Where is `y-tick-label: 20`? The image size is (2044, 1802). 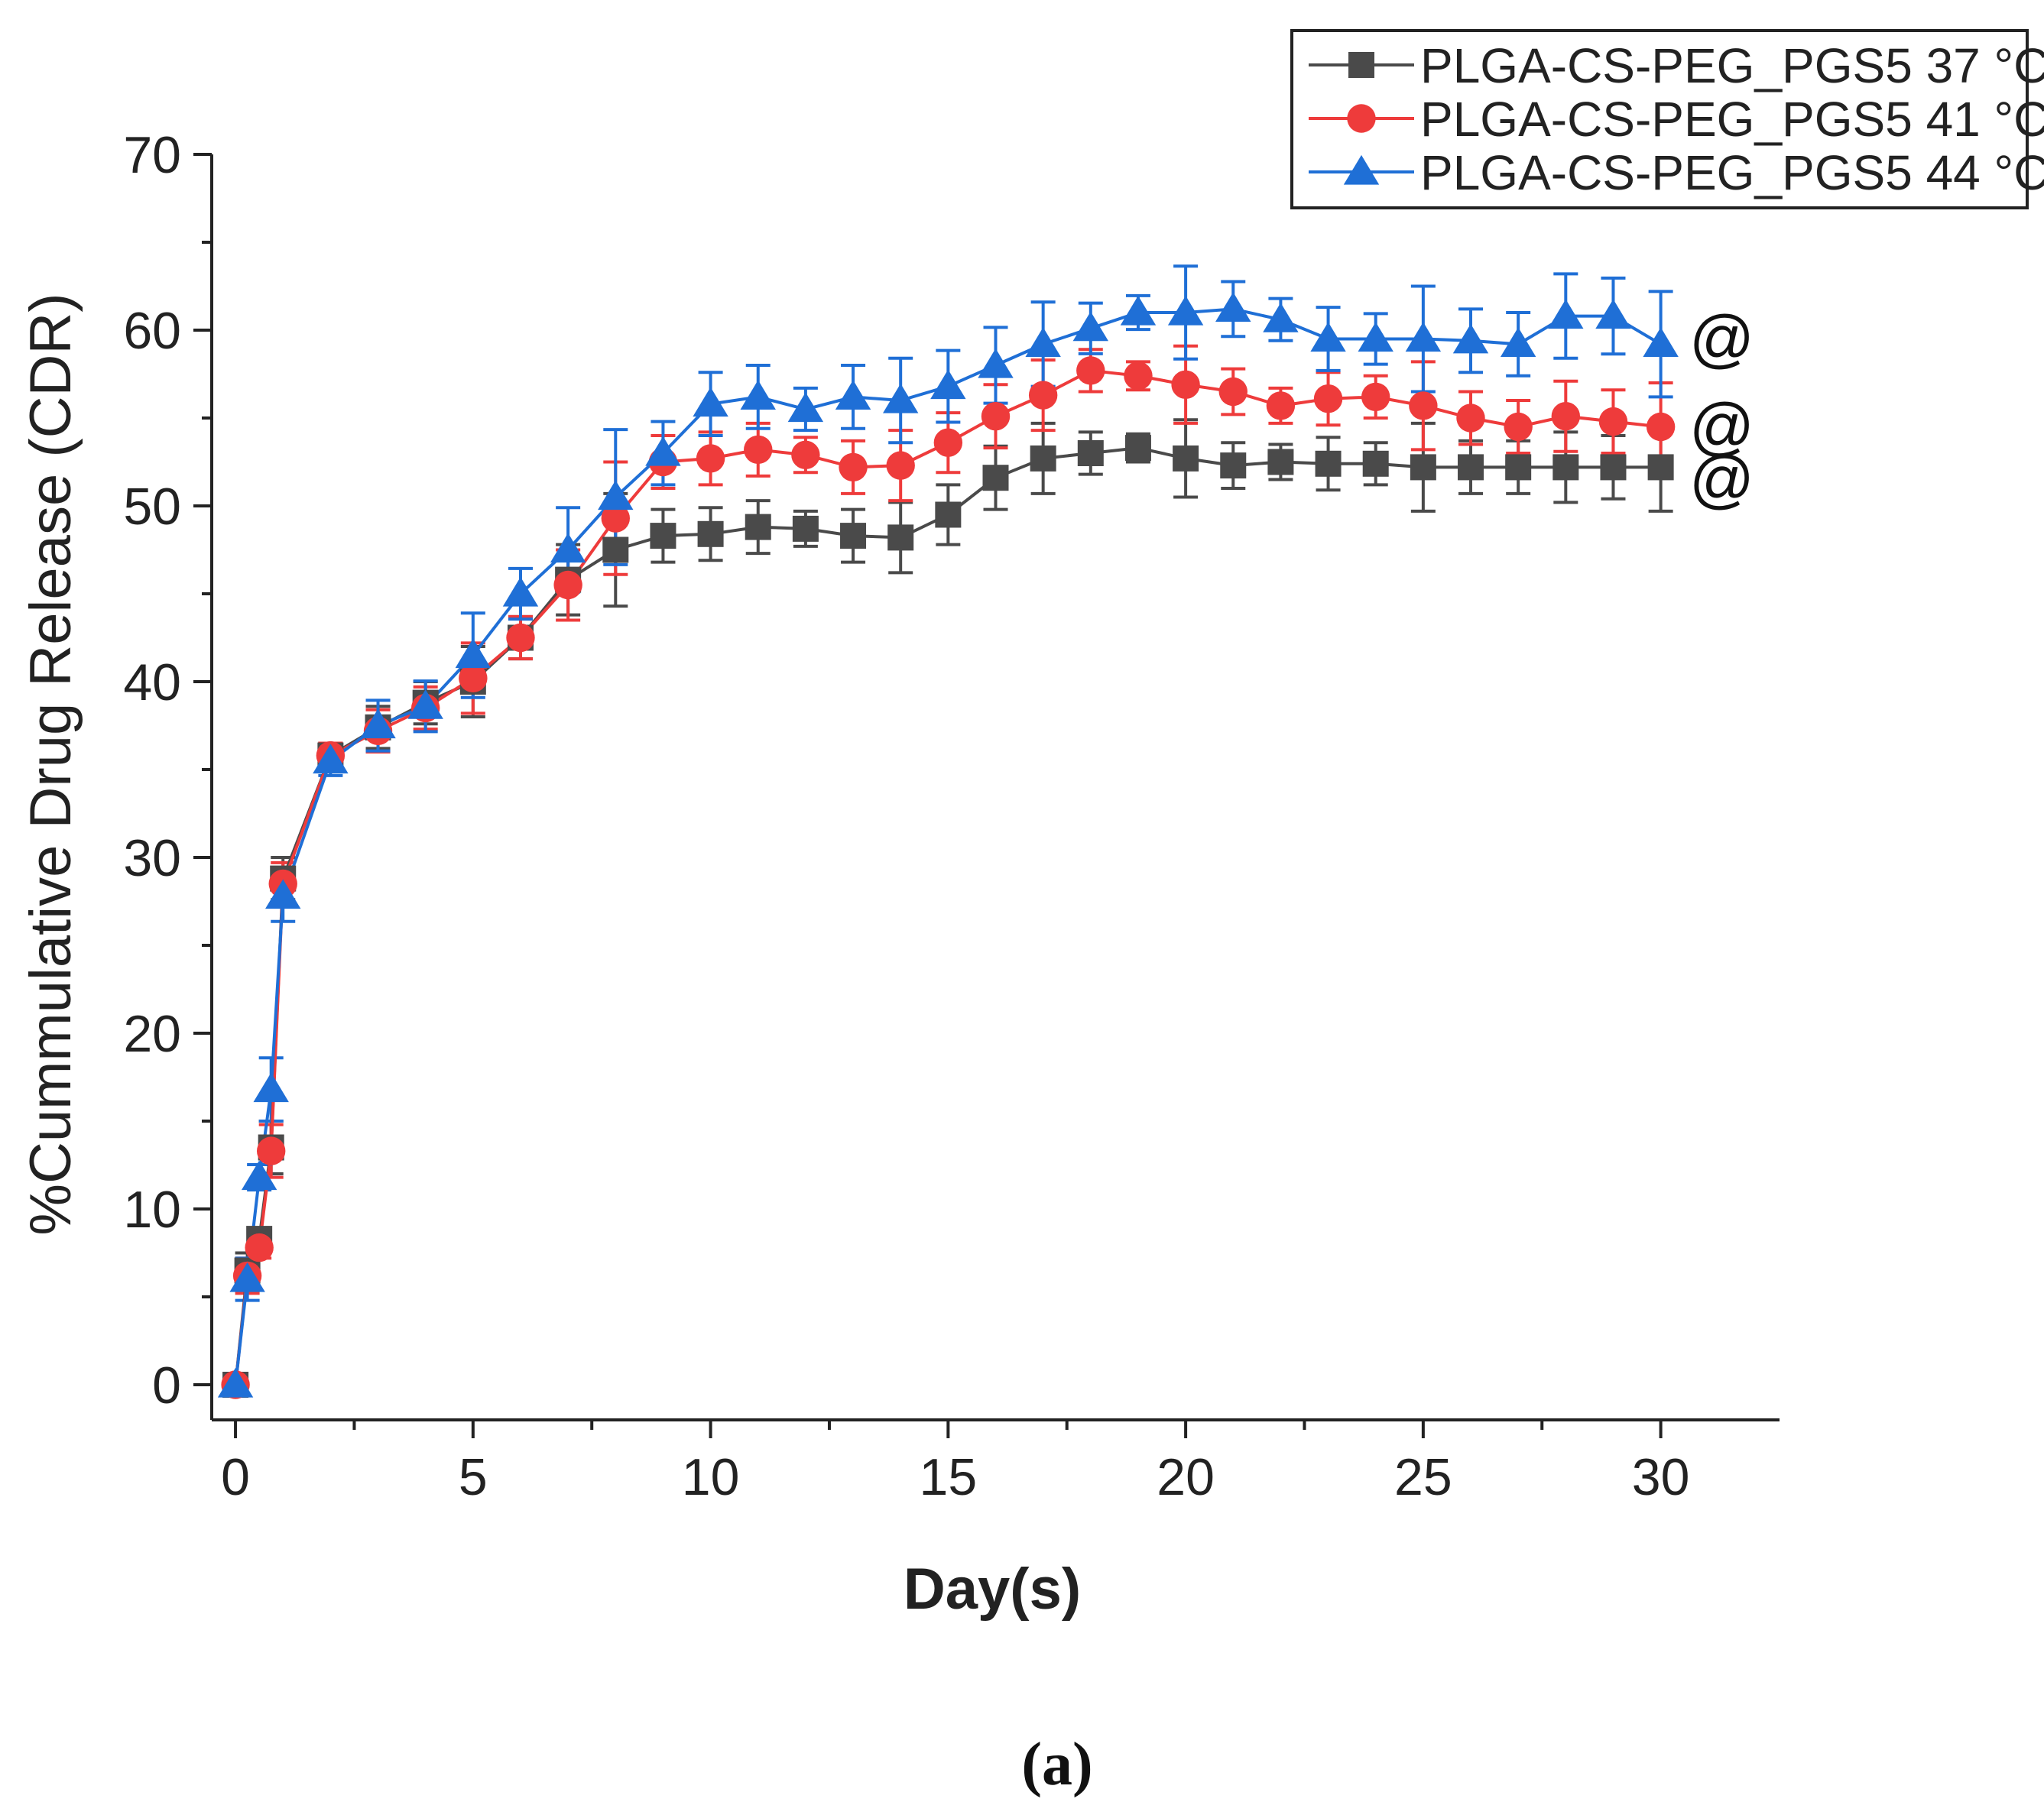 y-tick-label: 20 is located at coordinates (152, 1034).